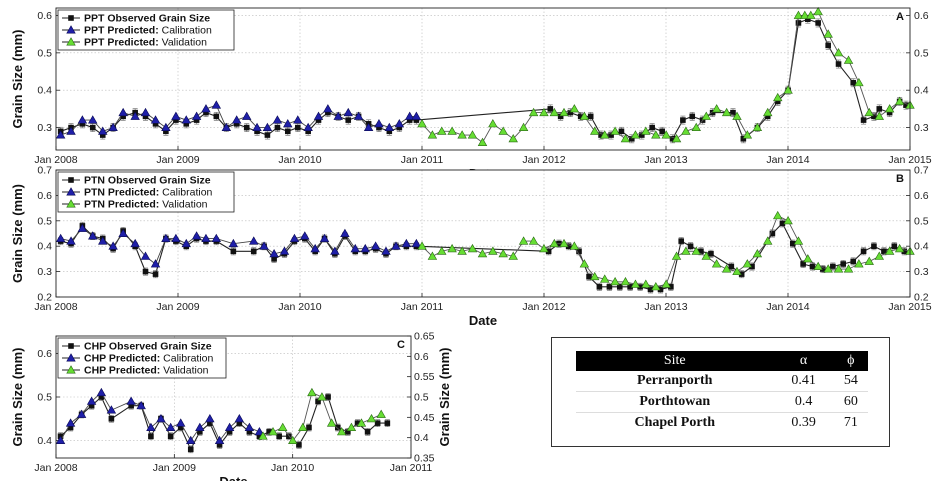 This screenshot has width=951, height=481. Describe the element at coordinates (148, 347) in the screenshot. I see `legend-label: CHP Observed Grain Size` at that location.